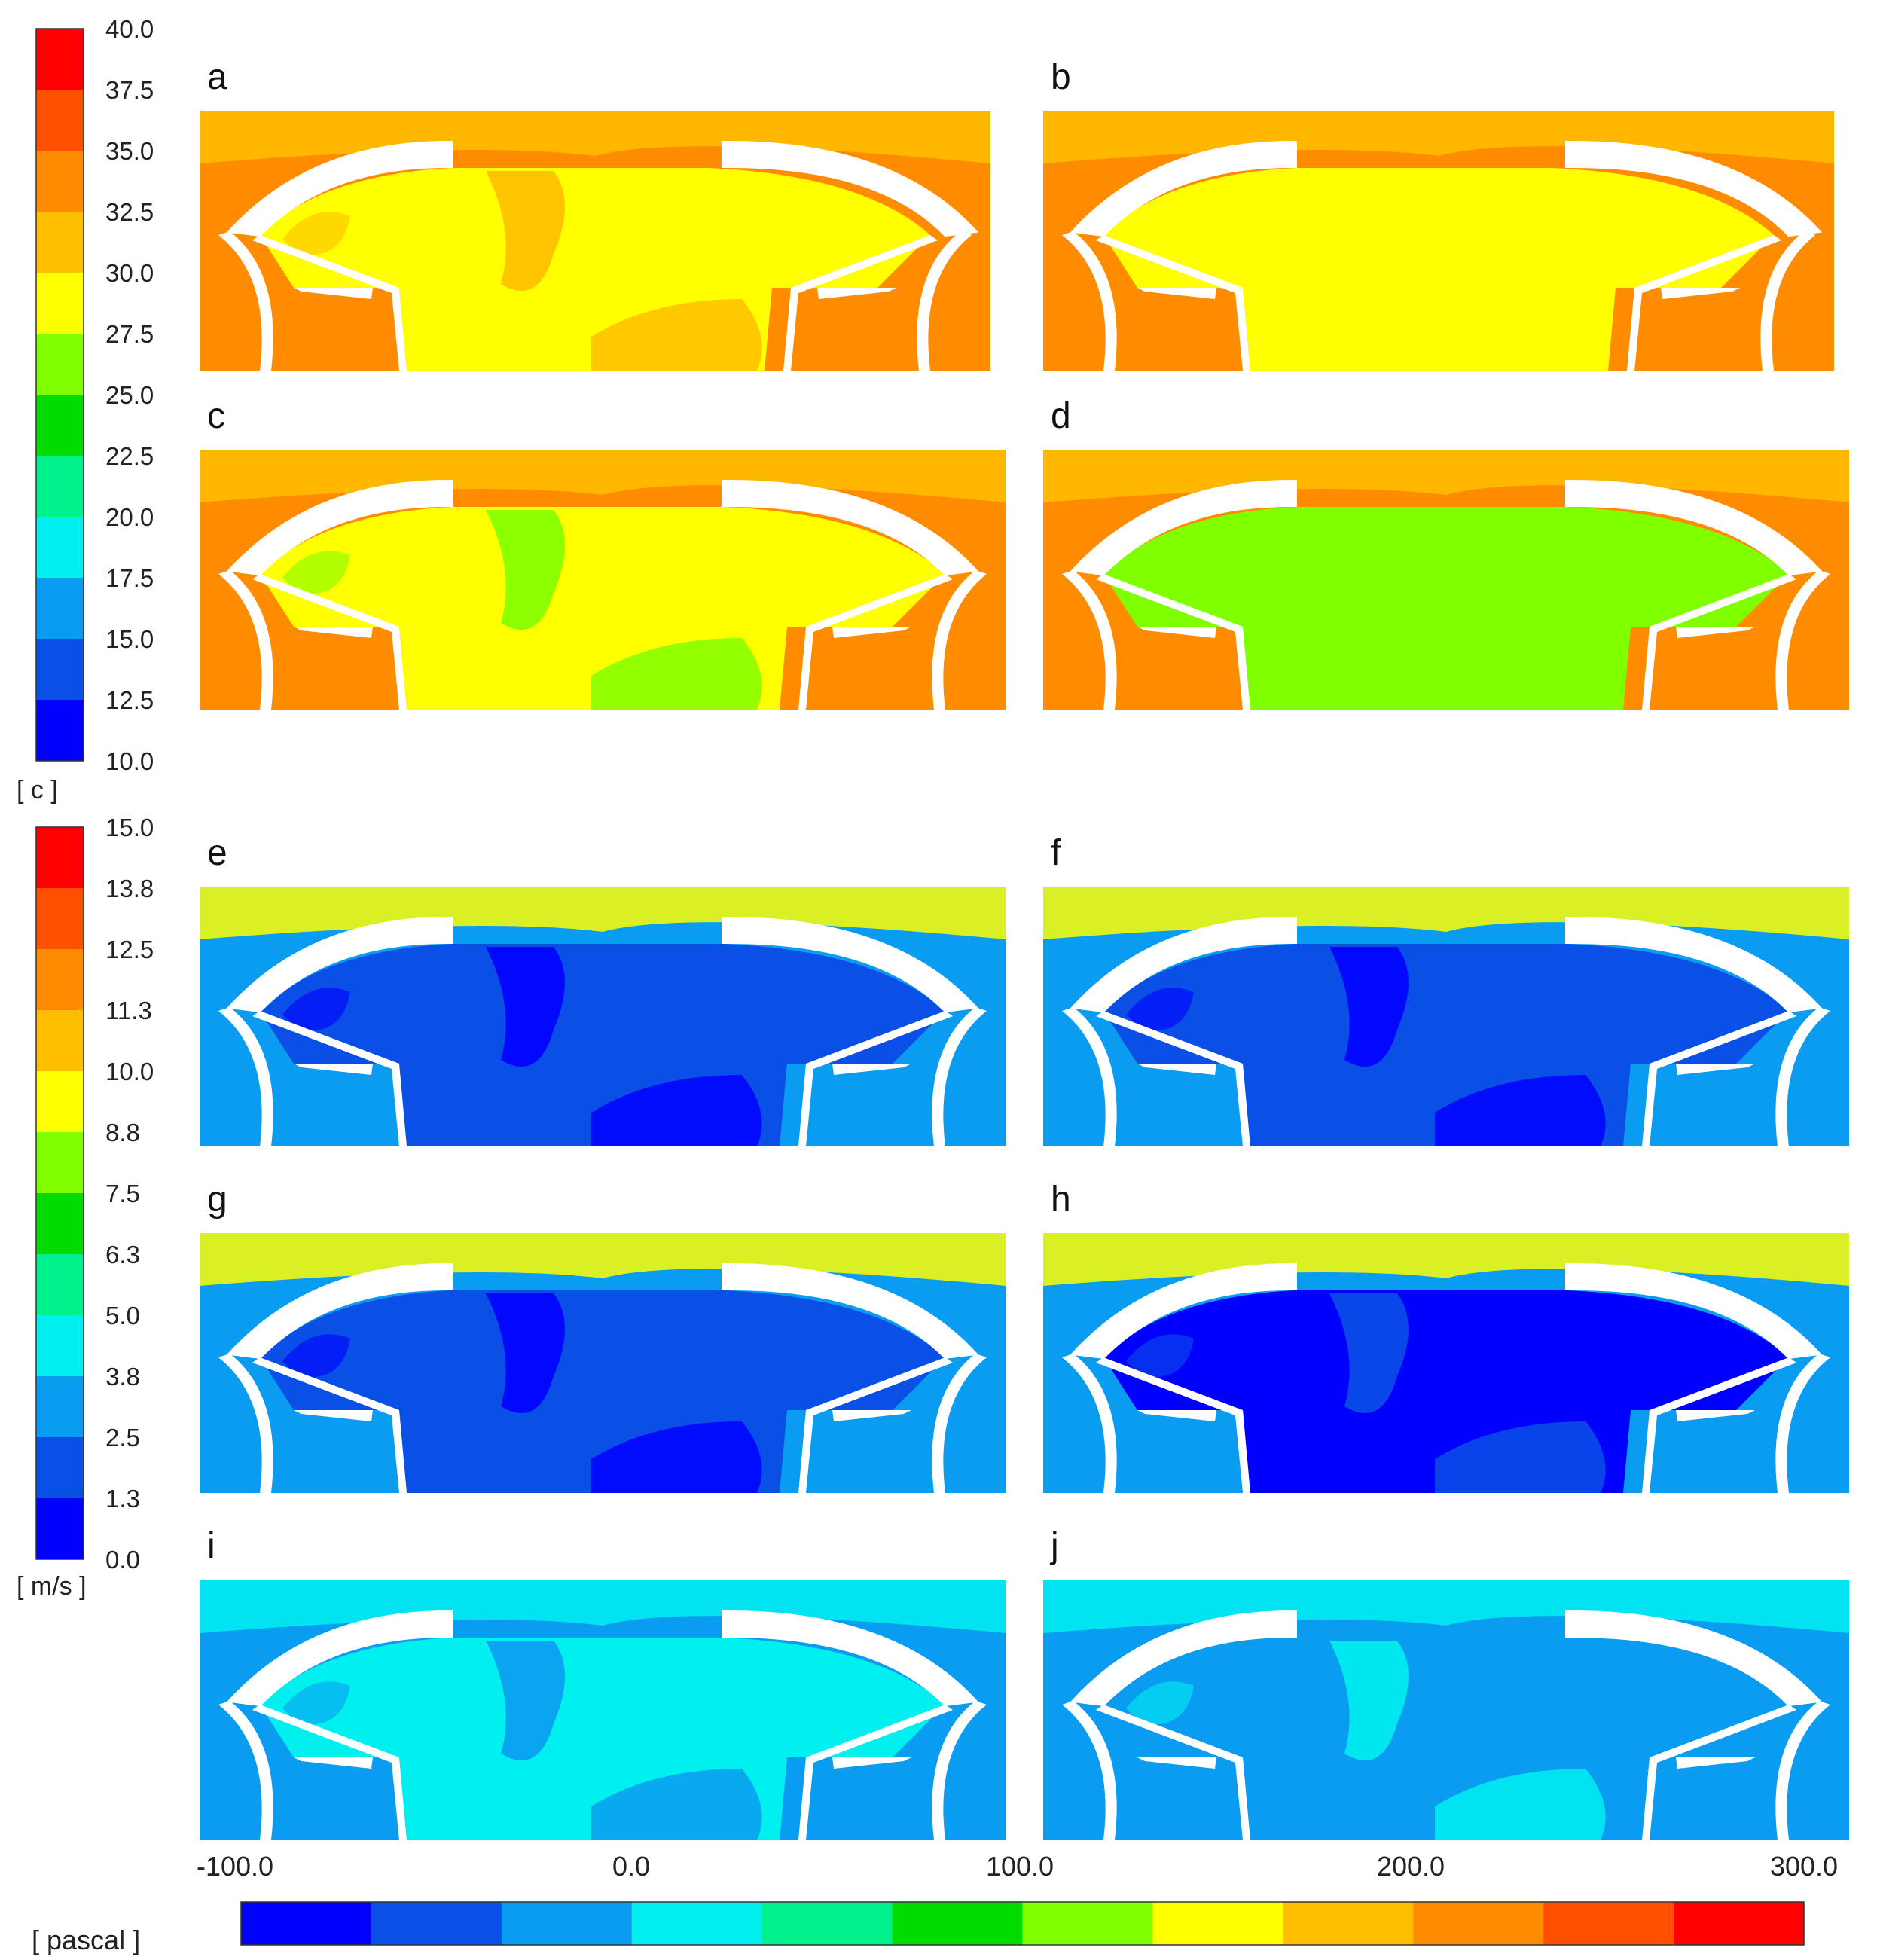  Describe the element at coordinates (1054, 1546) in the screenshot. I see `panel-label: j` at that location.